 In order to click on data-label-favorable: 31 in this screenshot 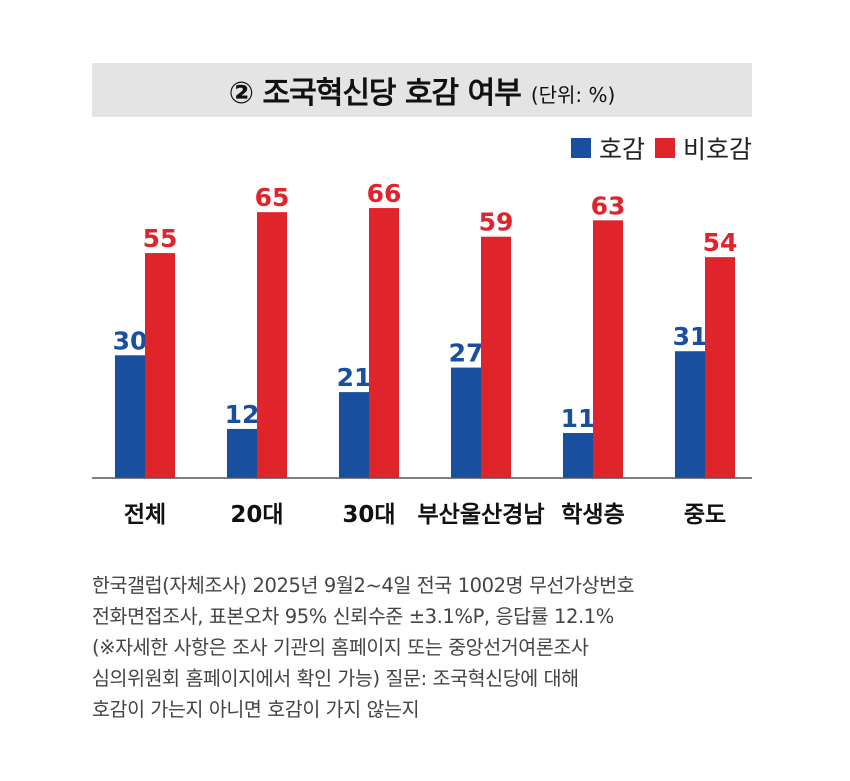, I will do `click(690, 336)`.